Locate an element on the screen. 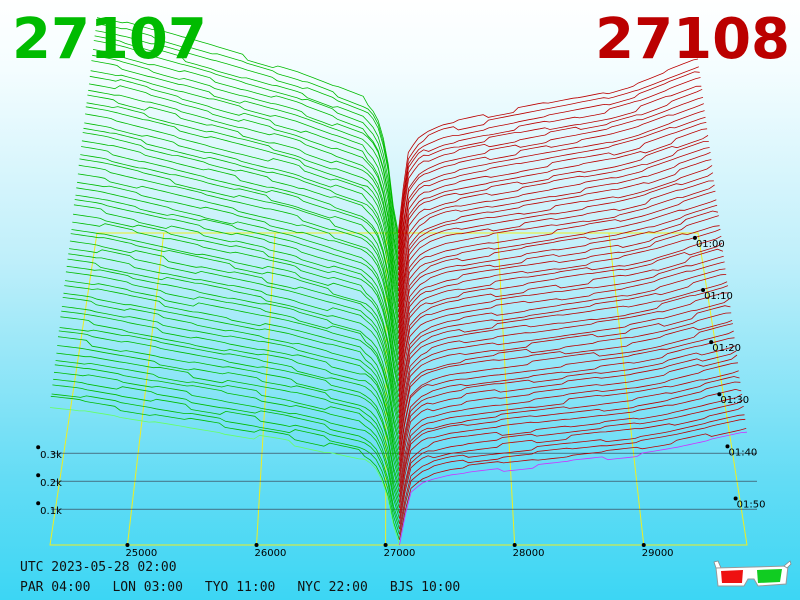  time-tick-label: 01:30 is located at coordinates (734, 400).